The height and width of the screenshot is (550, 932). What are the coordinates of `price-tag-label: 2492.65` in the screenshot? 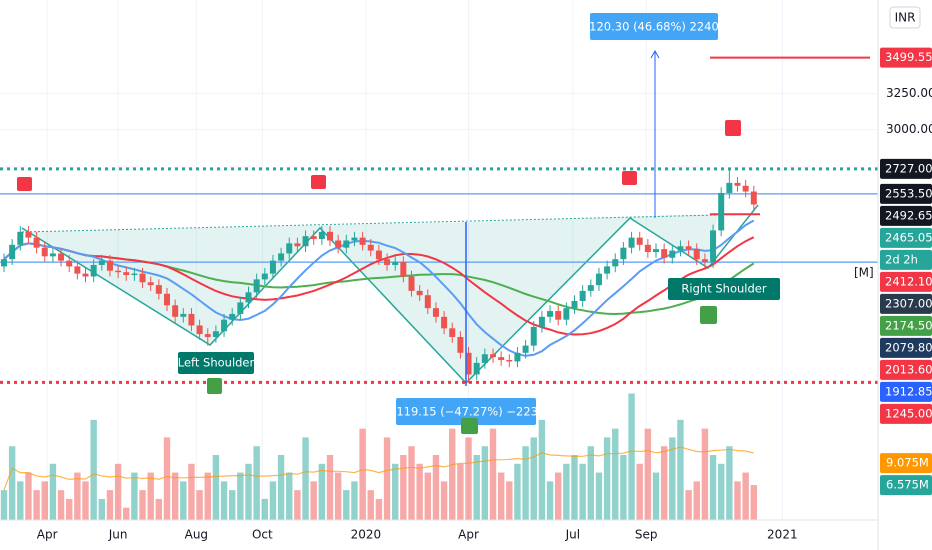 It's located at (908, 215).